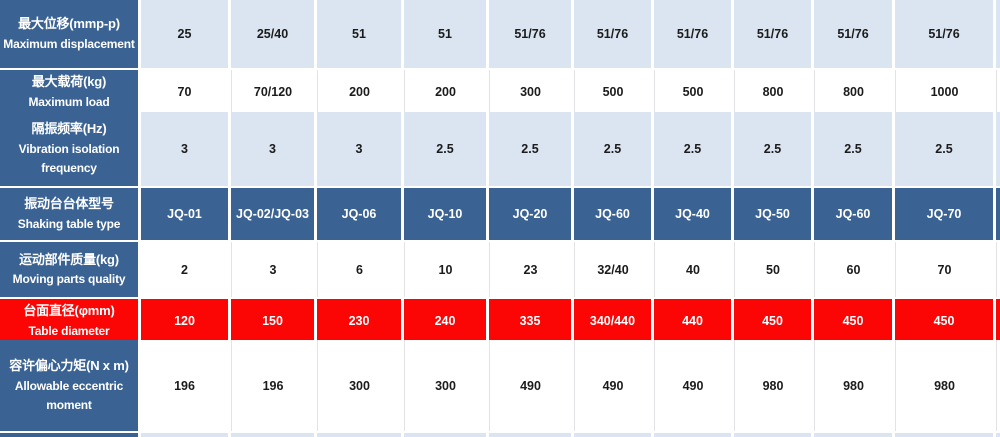 This screenshot has height=437, width=1000. What do you see at coordinates (69, 223) in the screenshot?
I see `row-label-english: Shaking table type` at bounding box center [69, 223].